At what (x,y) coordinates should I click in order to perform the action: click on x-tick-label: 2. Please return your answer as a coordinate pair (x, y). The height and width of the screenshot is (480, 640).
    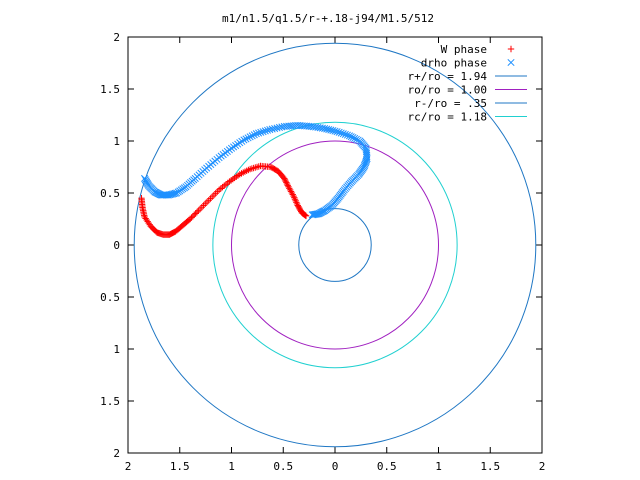
    Looking at the image, I should click on (542, 466).